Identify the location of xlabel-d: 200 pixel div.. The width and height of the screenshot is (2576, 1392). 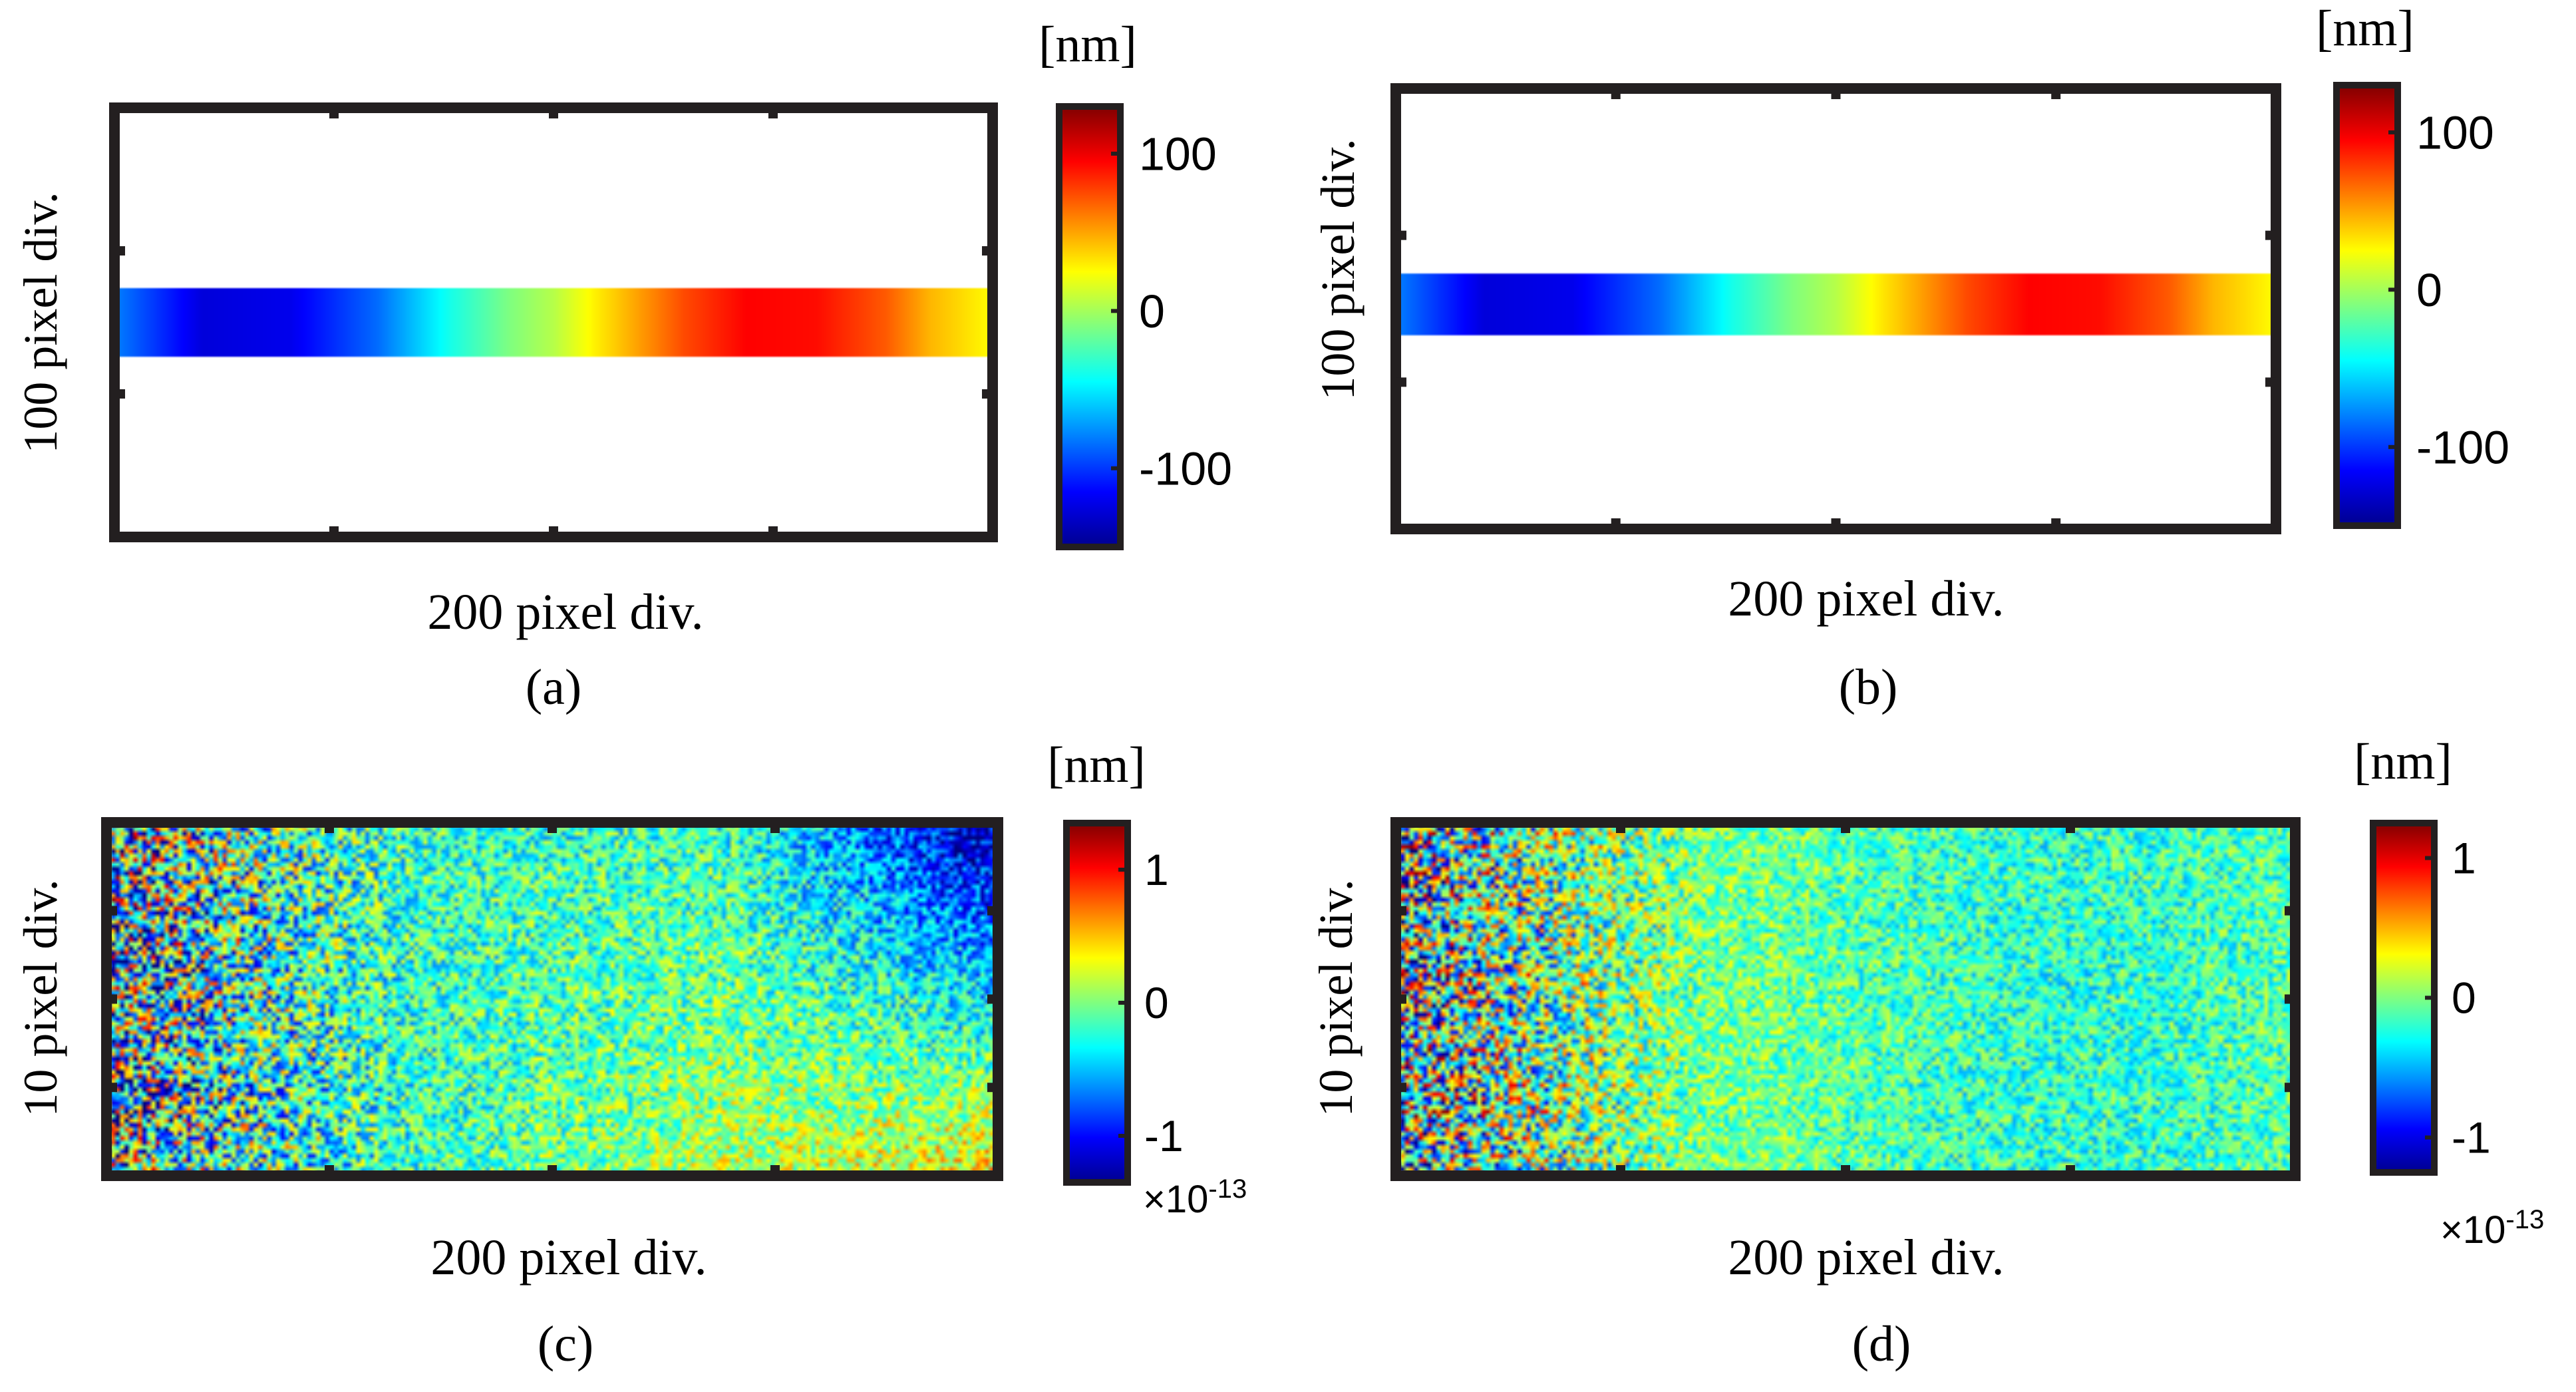
(1866, 1258).